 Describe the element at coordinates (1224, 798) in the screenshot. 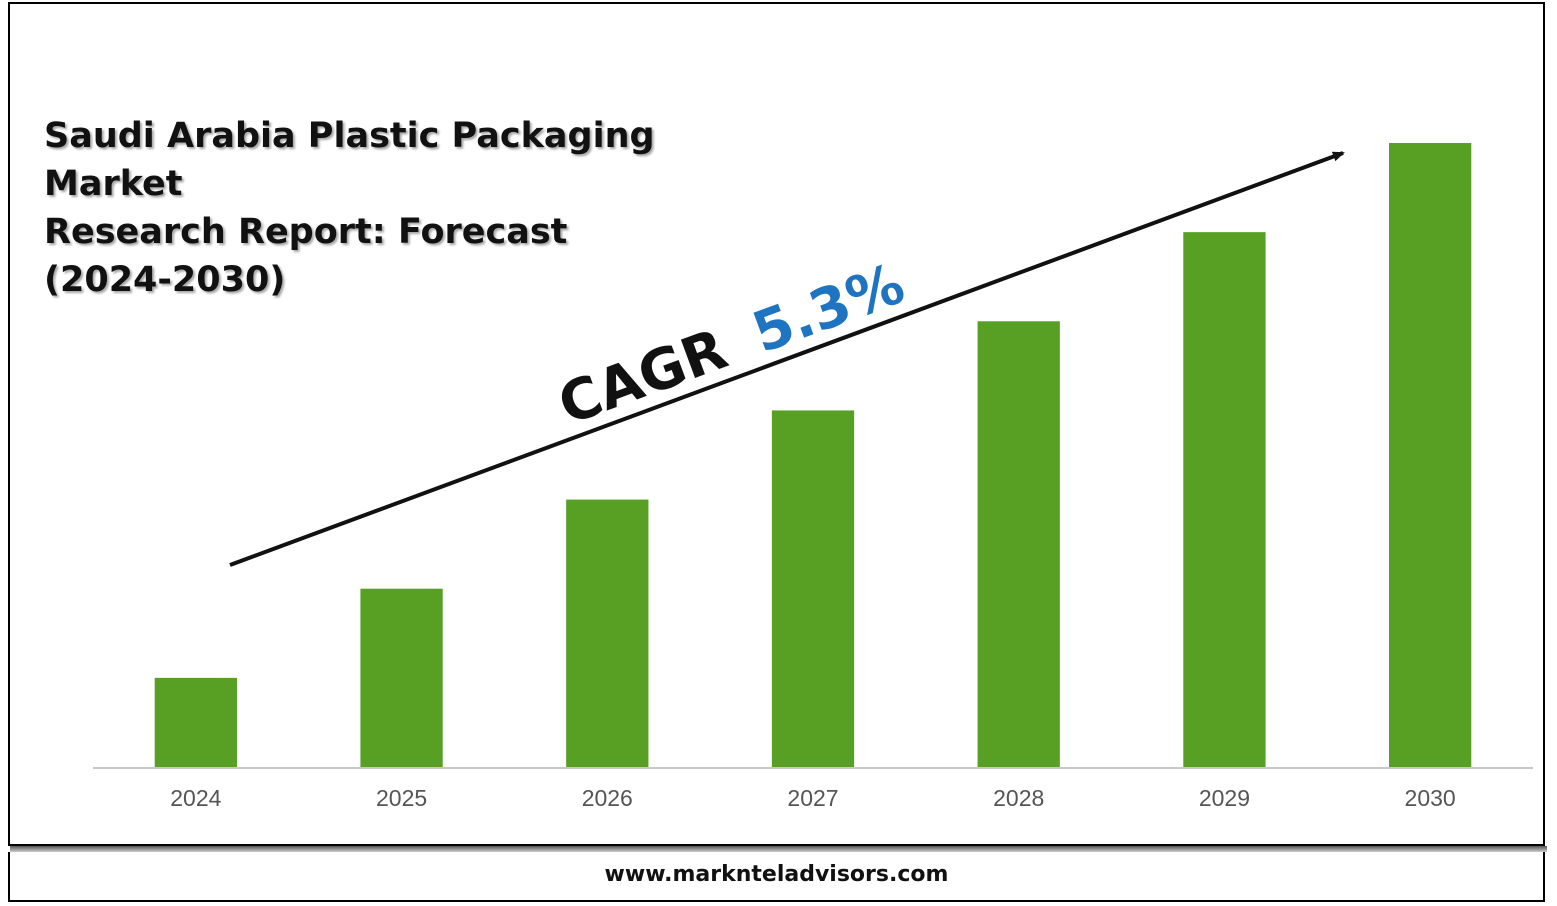

I see `x-tick-label-2029: 2029` at that location.